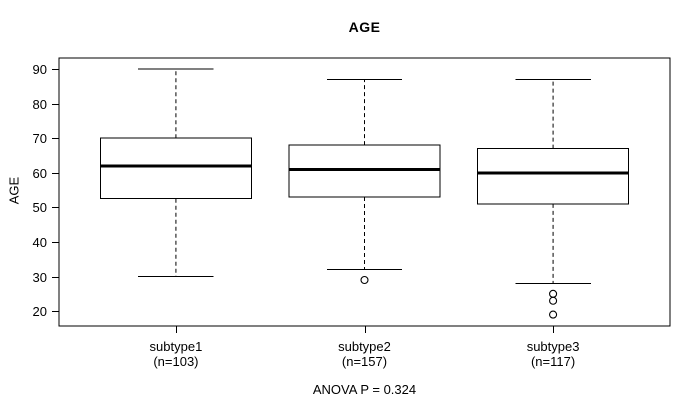  What do you see at coordinates (364, 27) in the screenshot?
I see `chart-title: AGE` at bounding box center [364, 27].